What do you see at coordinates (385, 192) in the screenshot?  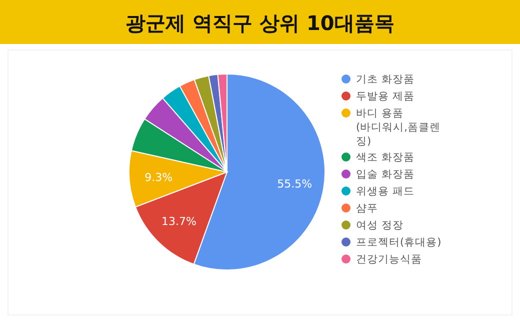 I see `legend-label: 위생용 패드` at bounding box center [385, 192].